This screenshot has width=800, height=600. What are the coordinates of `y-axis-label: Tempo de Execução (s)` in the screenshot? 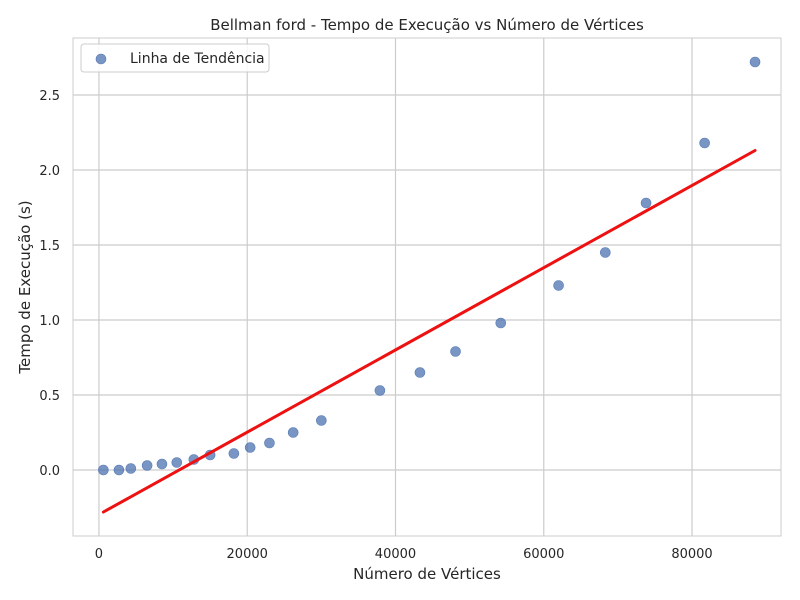 It's located at (25, 287).